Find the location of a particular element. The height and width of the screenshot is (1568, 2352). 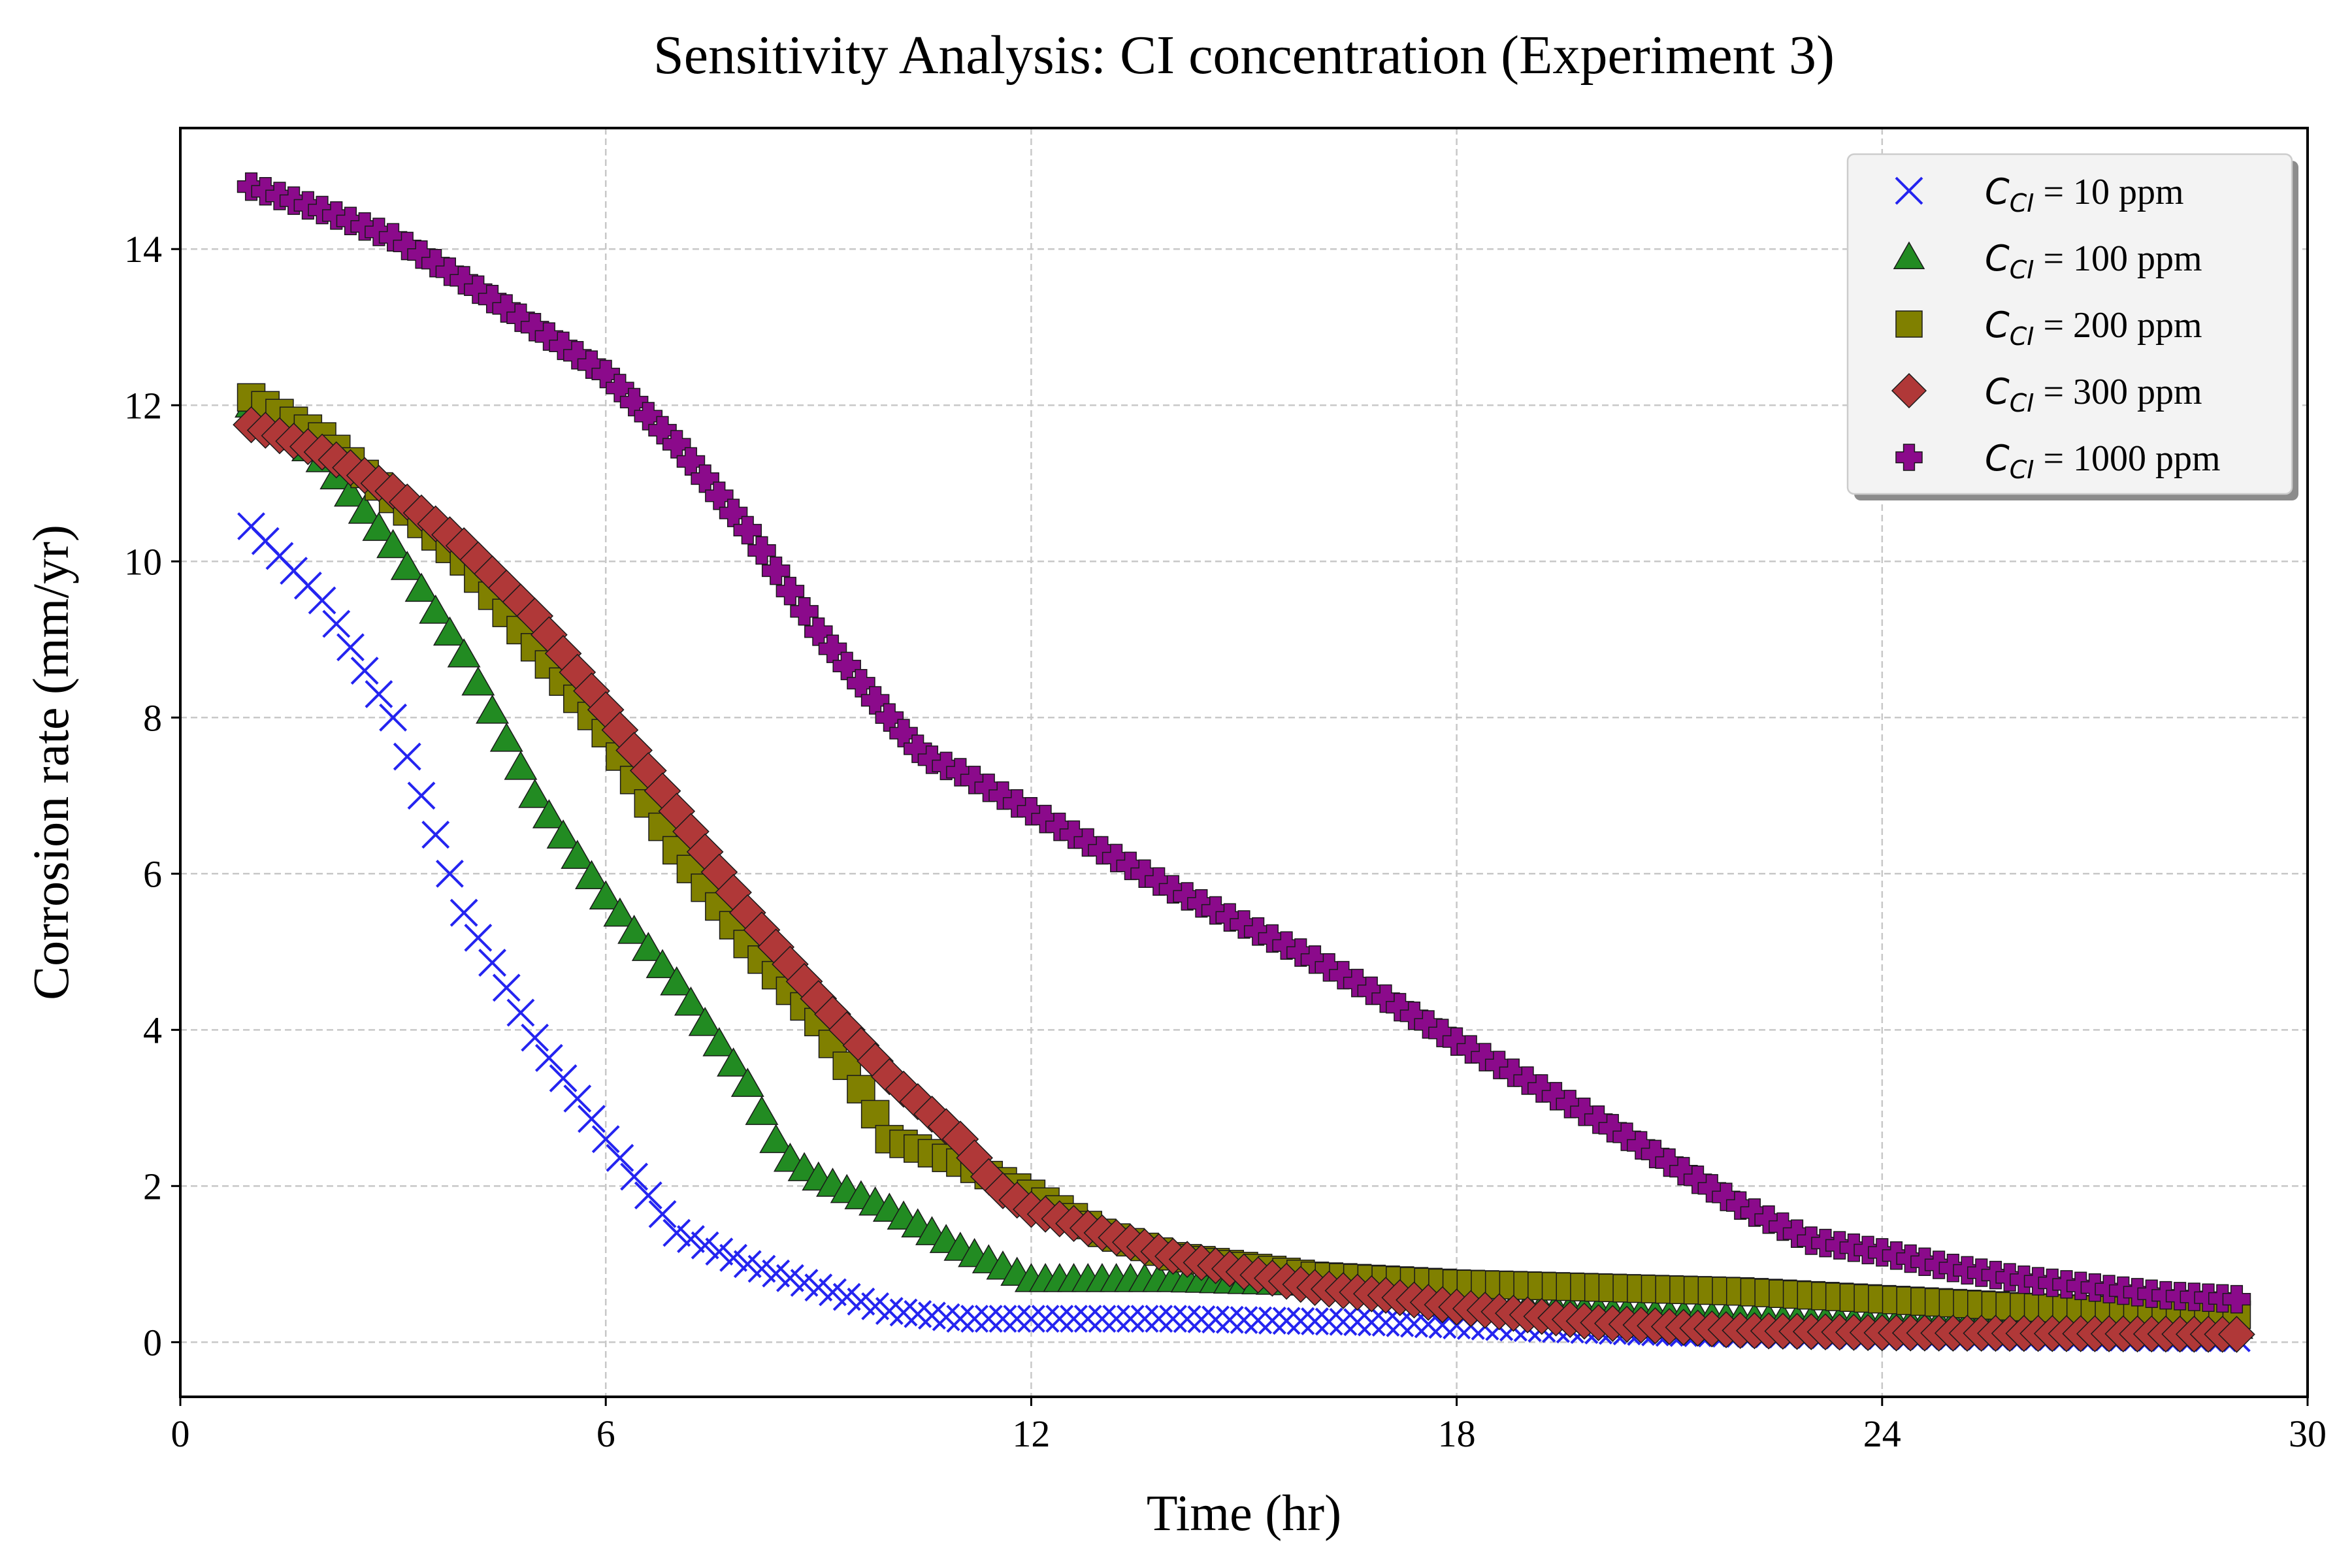

x-tick-label: 6 is located at coordinates (605, 1434).